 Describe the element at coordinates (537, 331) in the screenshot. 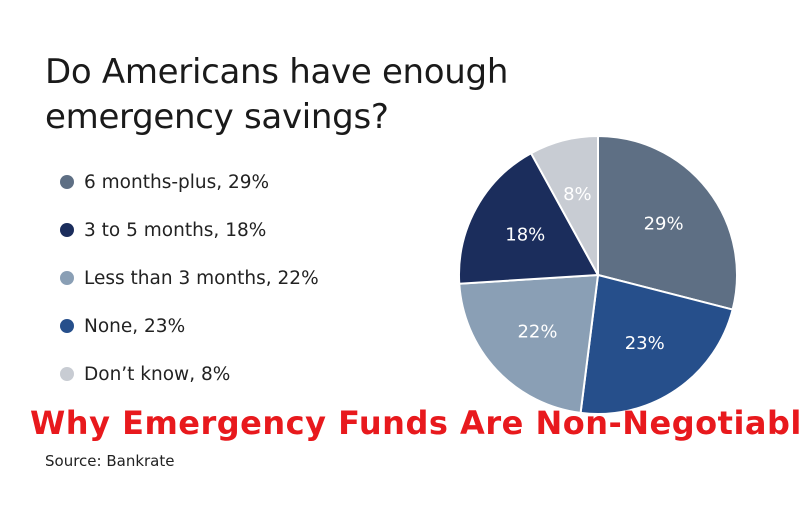

I see `pie-data-label-less-than-3-months: 22%` at that location.